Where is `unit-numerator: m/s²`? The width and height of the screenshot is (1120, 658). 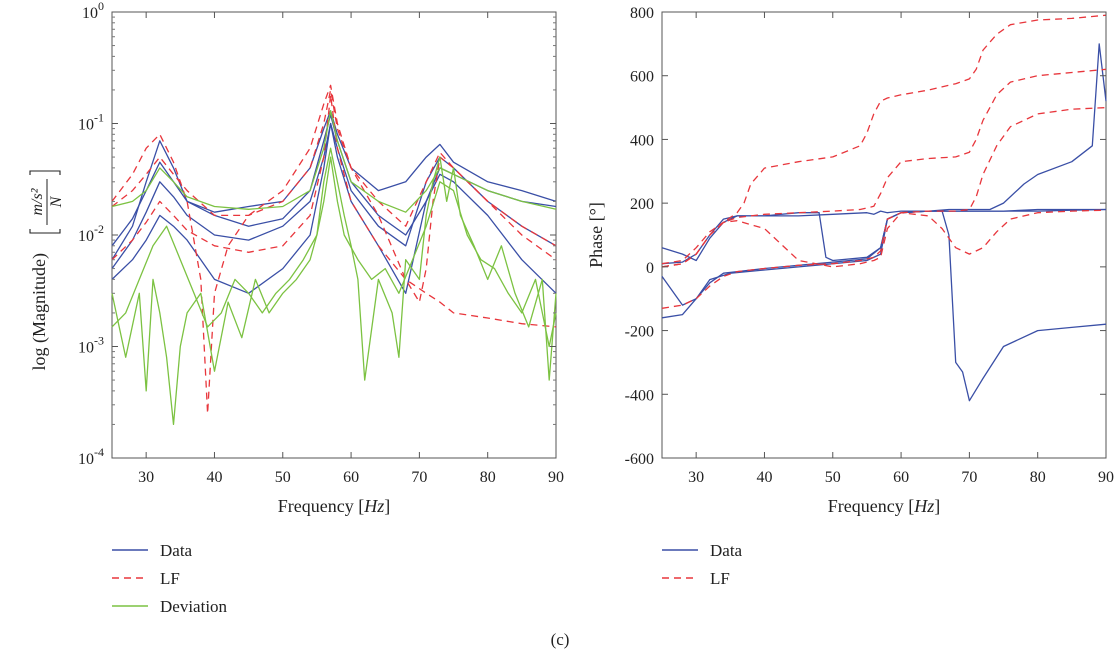
unit-numerator: m/s² is located at coordinates (37, 201).